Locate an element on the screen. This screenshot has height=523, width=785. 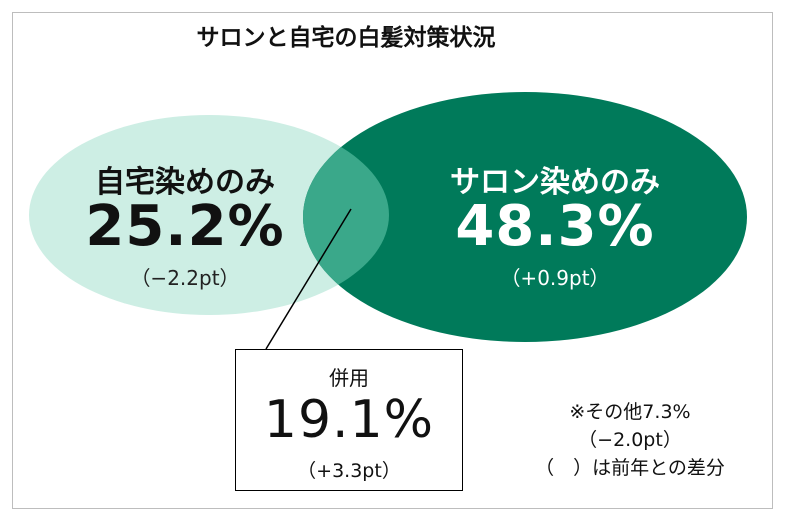
combined-leader-line is located at coordinates (308, 279).